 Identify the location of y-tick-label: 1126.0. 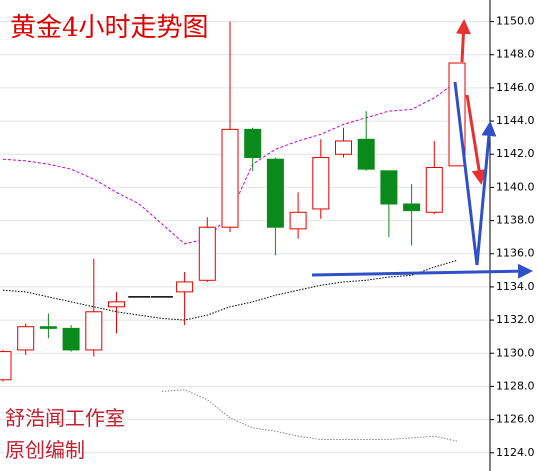
(515, 419).